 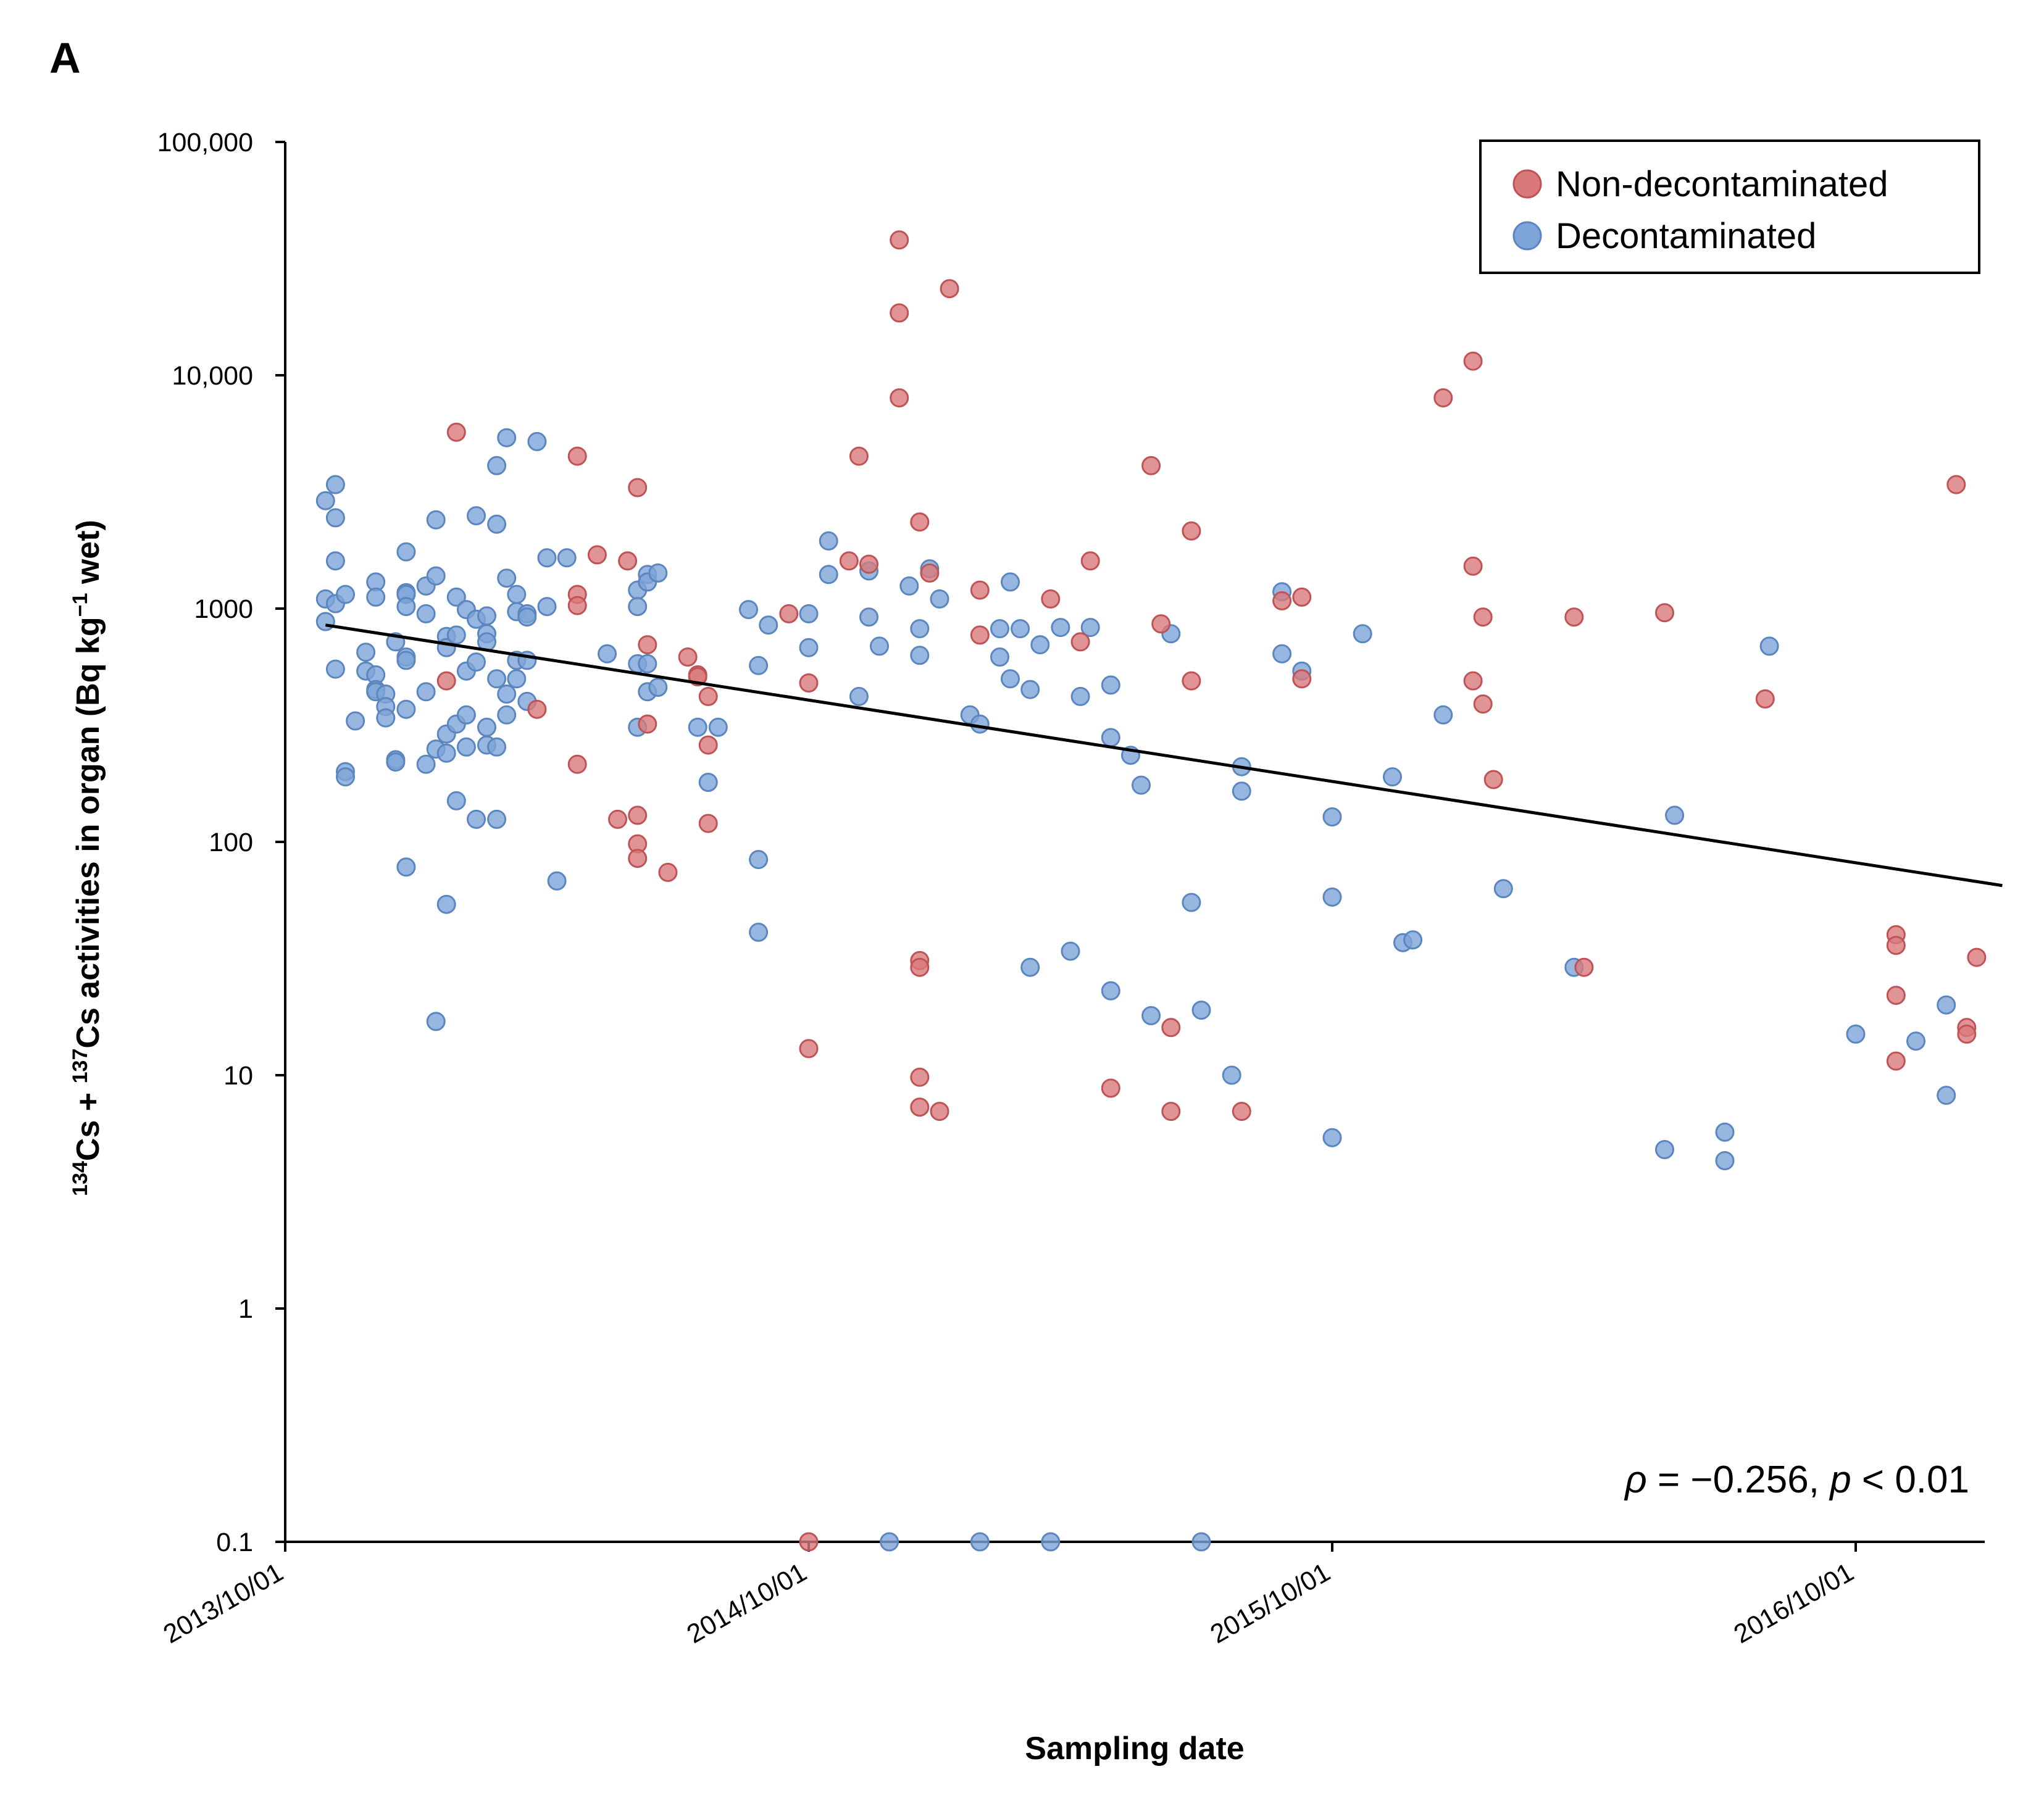 What do you see at coordinates (245, 1309) in the screenshot?
I see `y-tick-label: 1` at bounding box center [245, 1309].